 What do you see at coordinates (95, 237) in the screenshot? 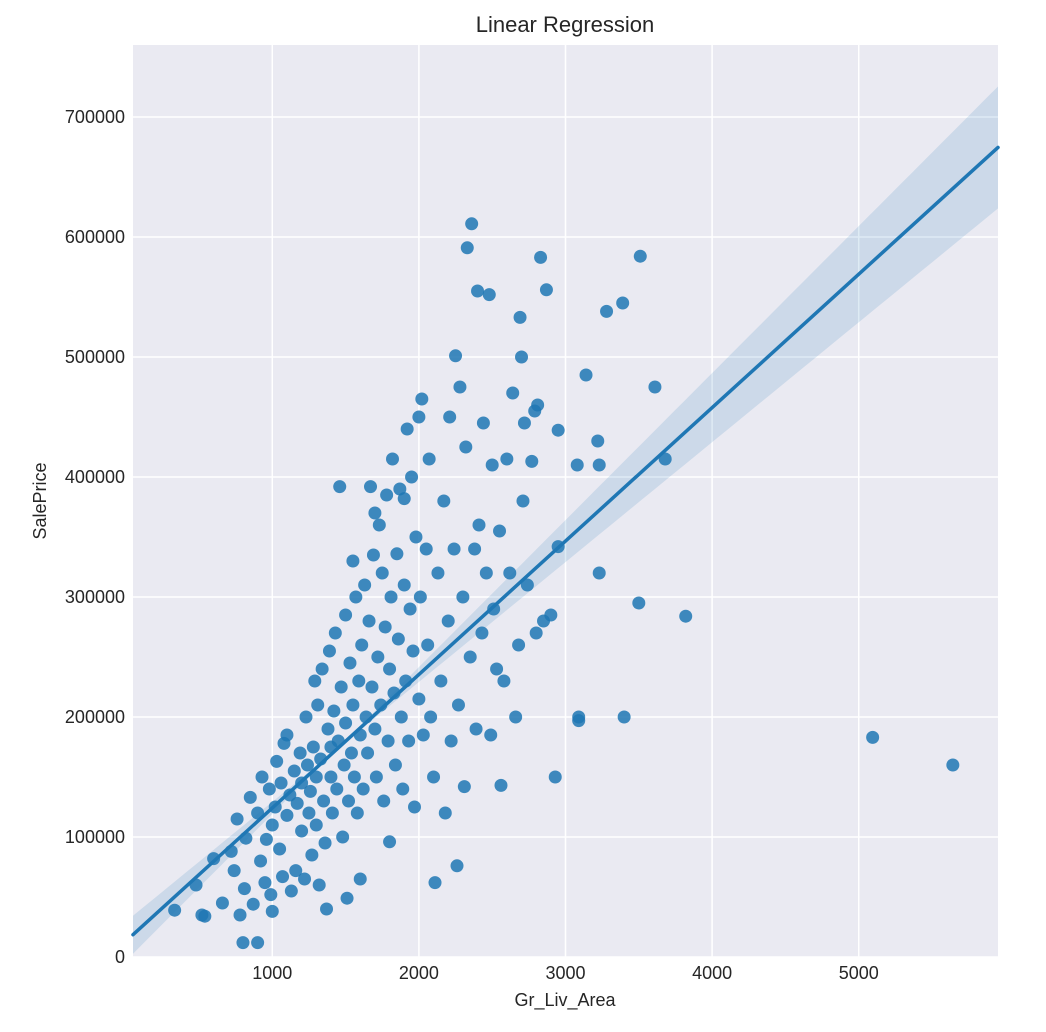
I see `y-tick-label: 600000` at bounding box center [95, 237].